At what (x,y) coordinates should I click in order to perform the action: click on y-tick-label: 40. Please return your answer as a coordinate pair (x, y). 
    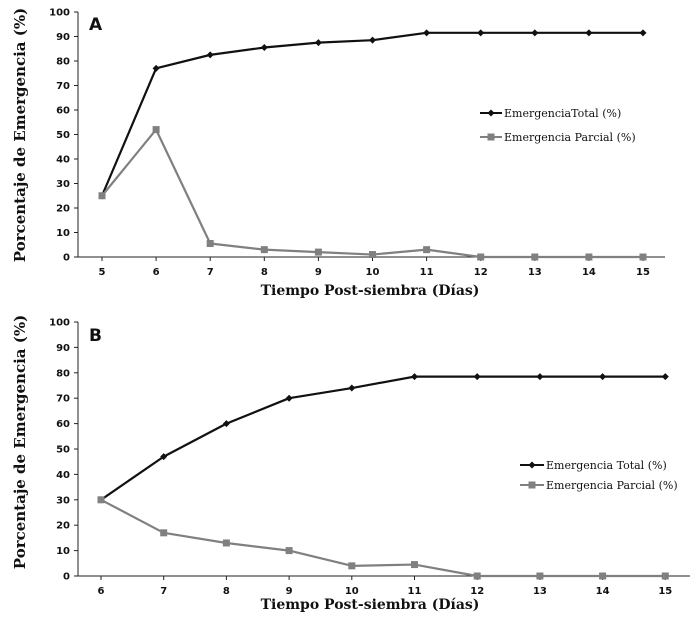
    Looking at the image, I should click on (63, 475).